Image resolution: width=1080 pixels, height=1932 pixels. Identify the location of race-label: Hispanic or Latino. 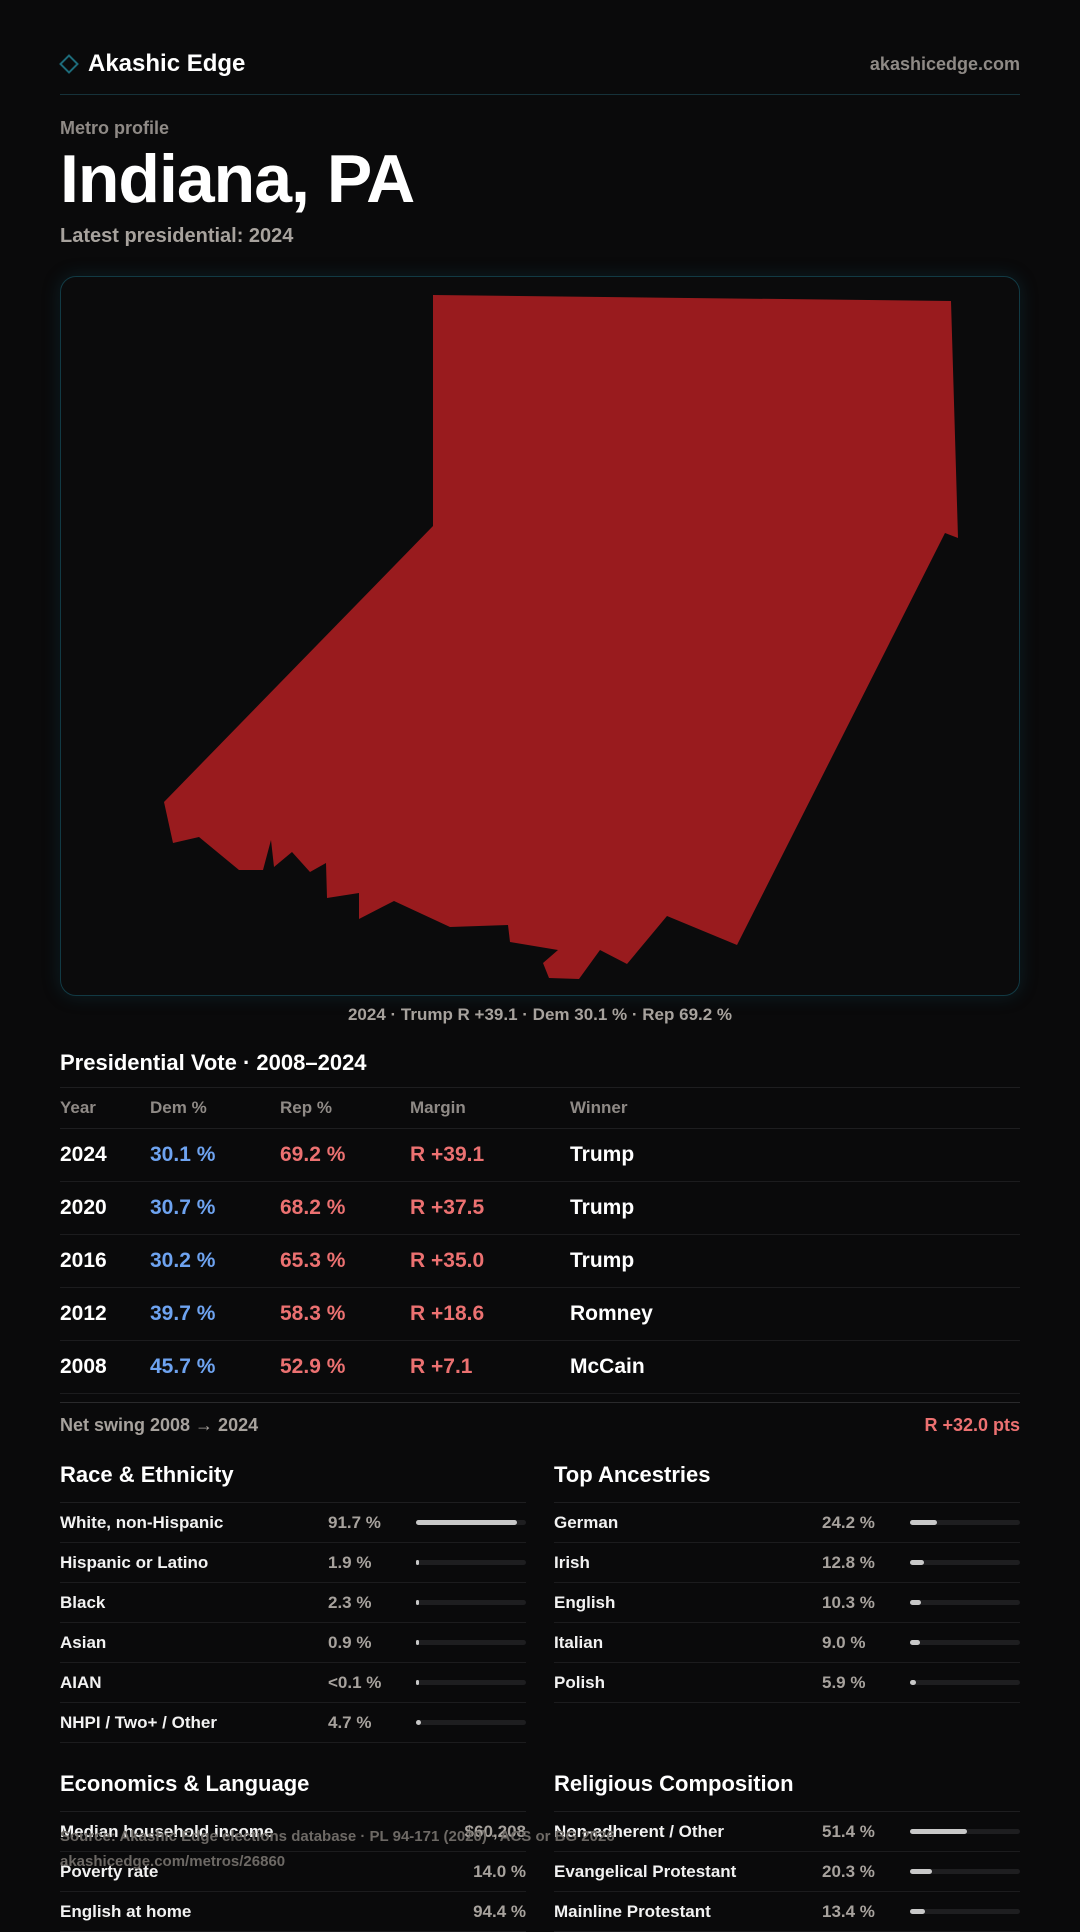
(134, 1562).